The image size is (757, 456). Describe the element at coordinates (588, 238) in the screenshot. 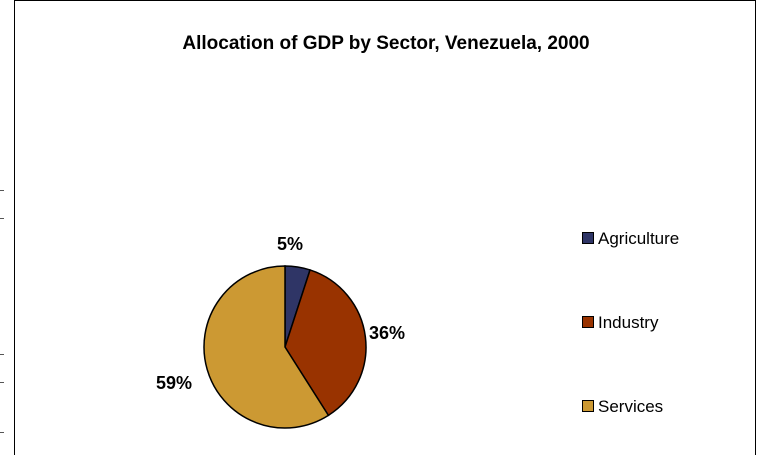

I see `legend-swatch-agriculture` at that location.